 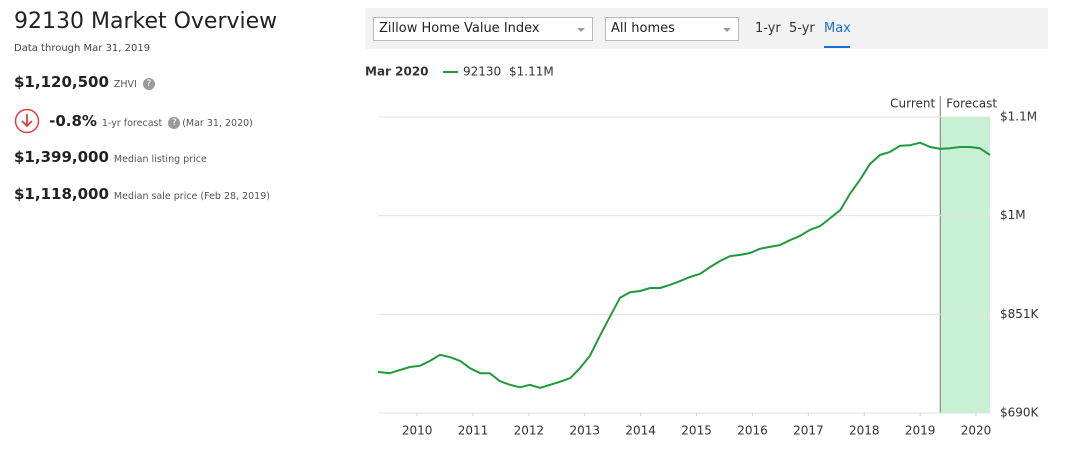 I want to click on x-tick-label: 2010, so click(x=417, y=431).